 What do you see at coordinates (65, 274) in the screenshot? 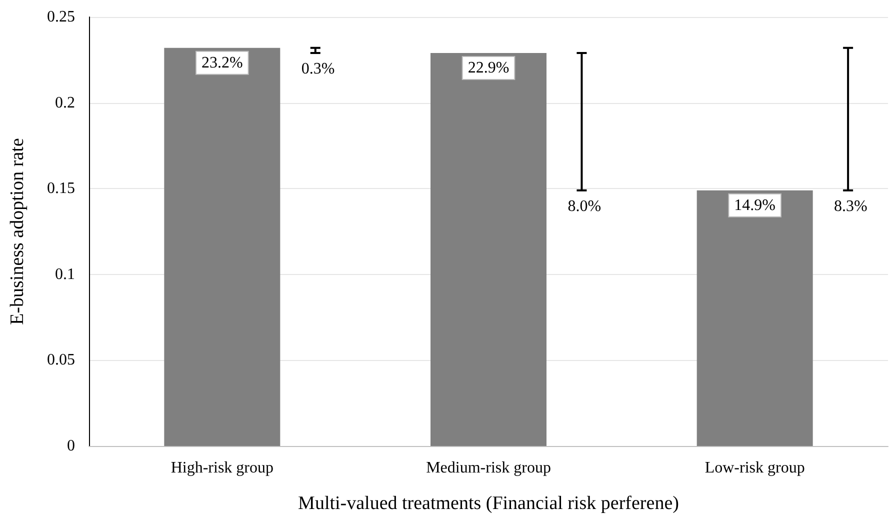
I see `y-tick-label: 0.1` at bounding box center [65, 274].